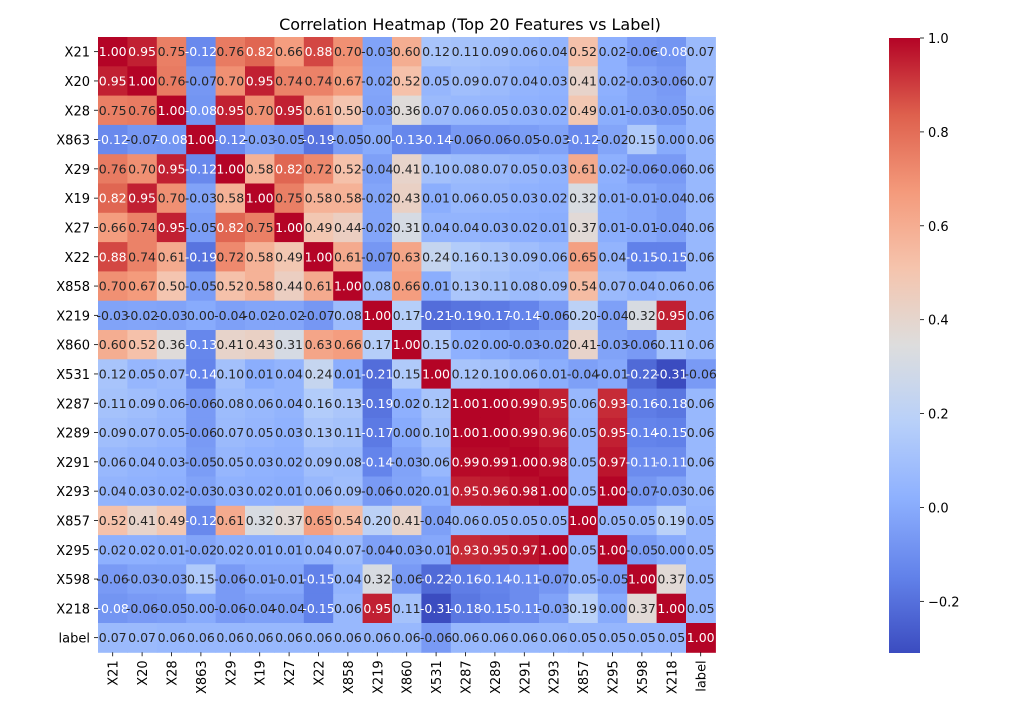  What do you see at coordinates (113, 168) in the screenshot?
I see `heatmap-cell-label: 0.76` at bounding box center [113, 168].